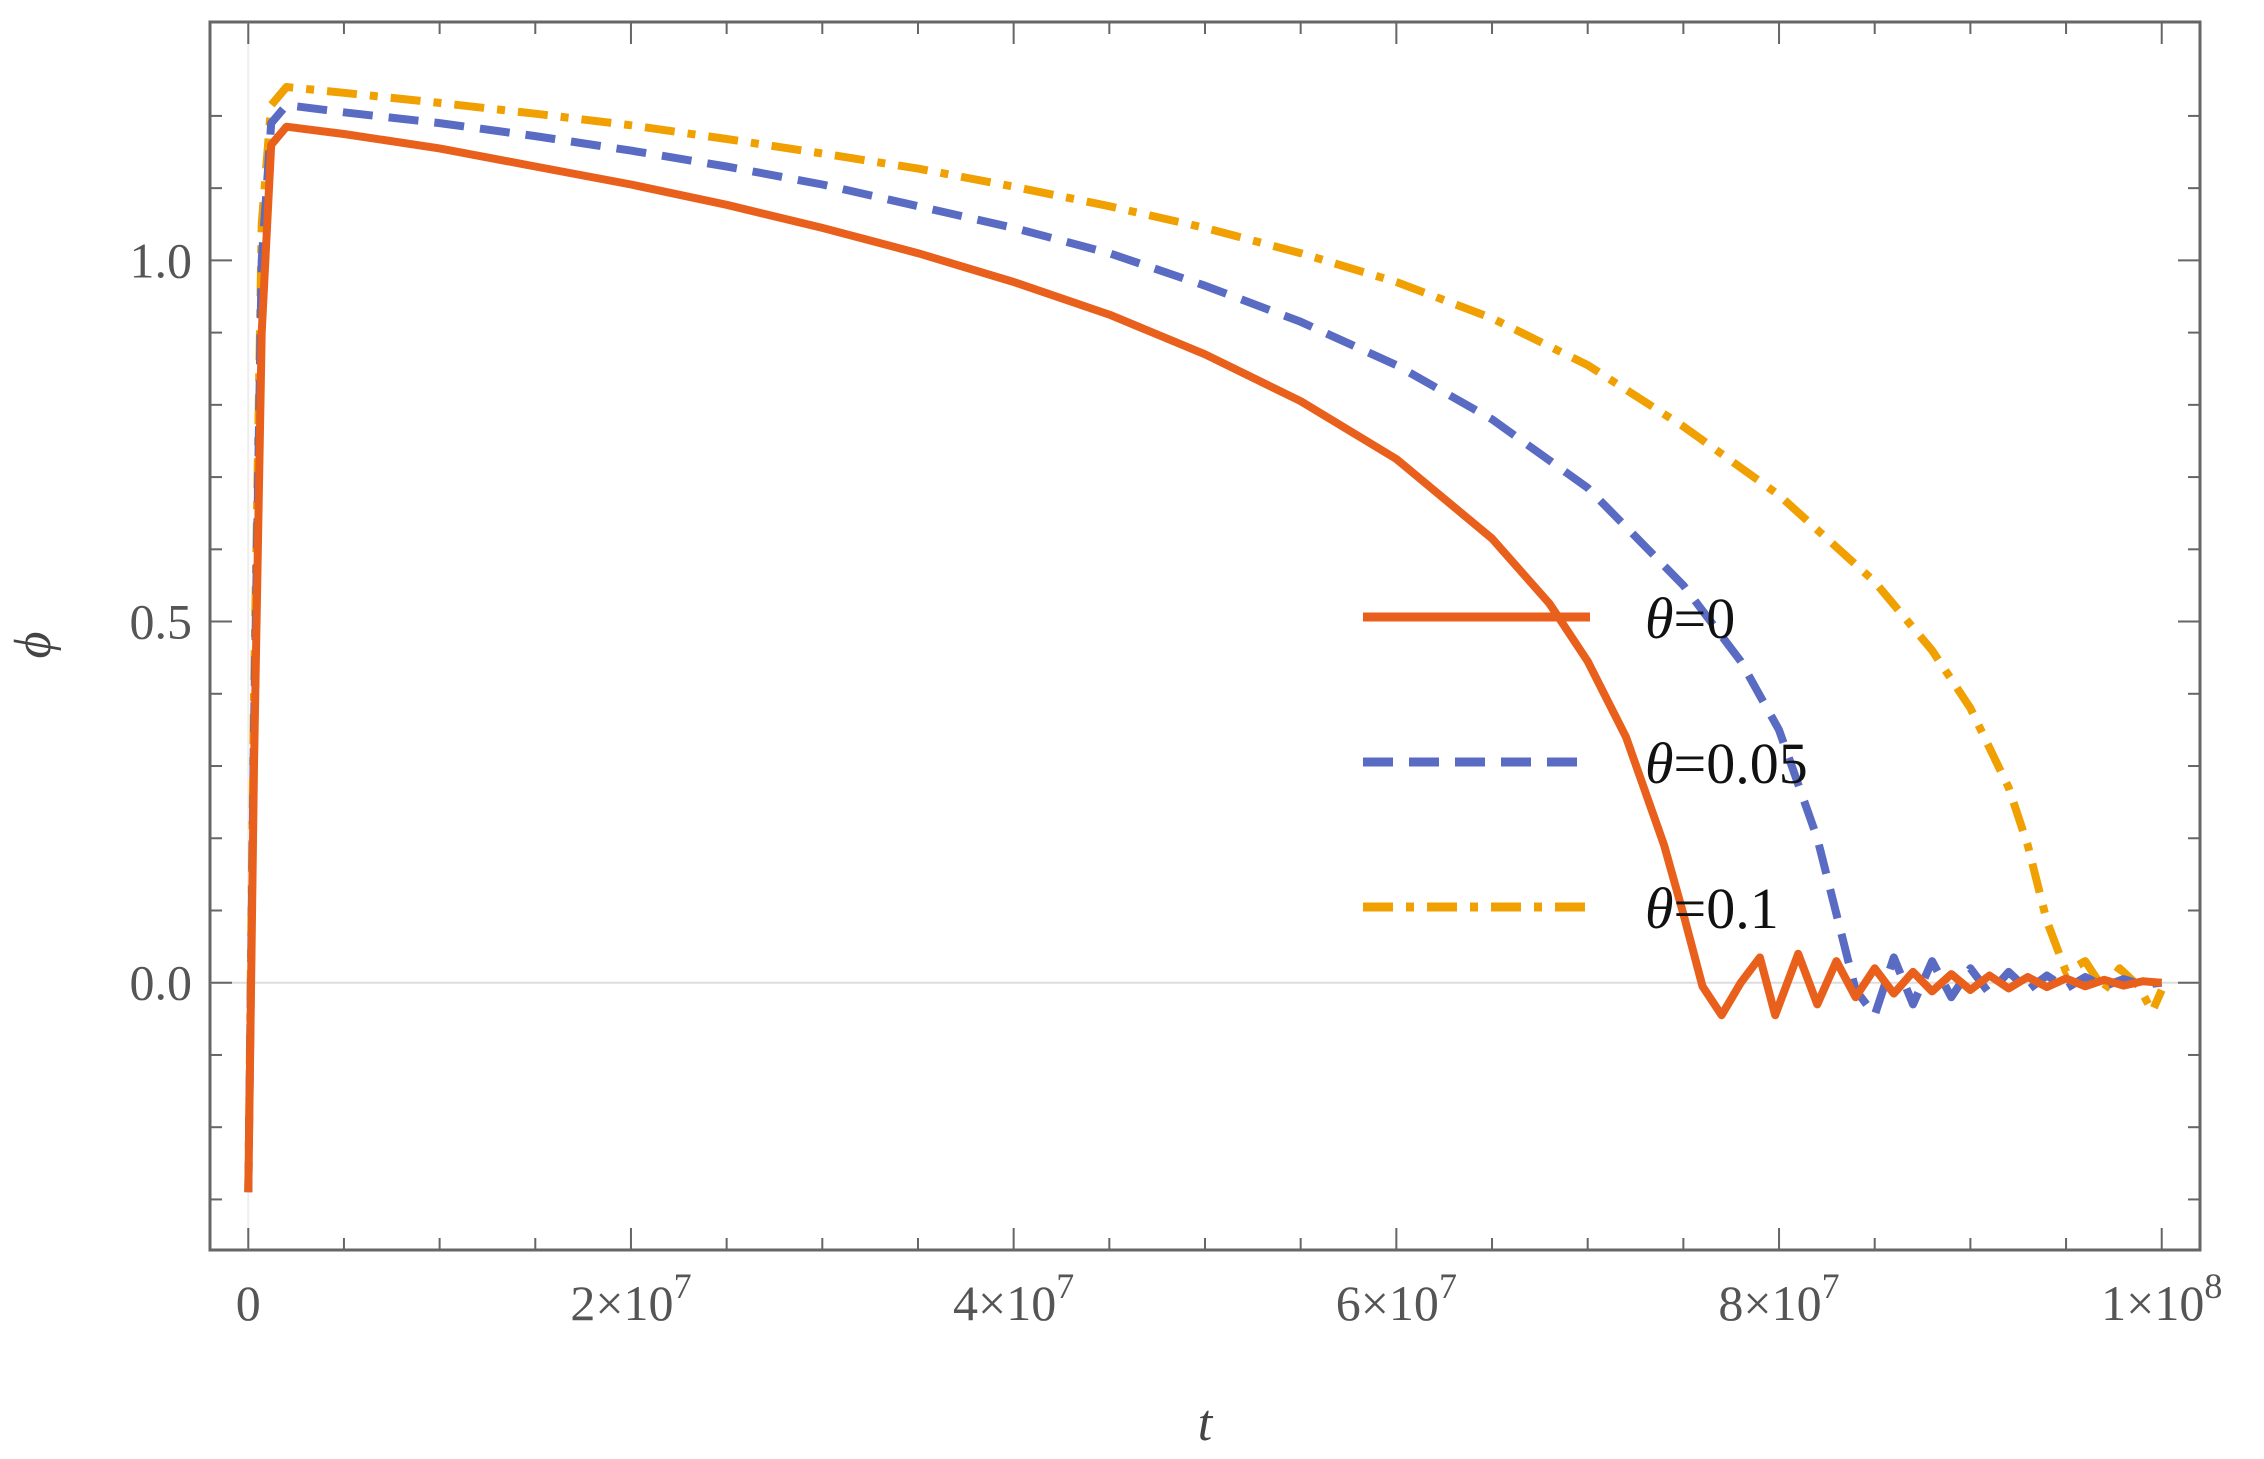 Image resolution: width=2264 pixels, height=1459 pixels. I want to click on x-tick-label: 2×10⁷, so click(630, 1298).